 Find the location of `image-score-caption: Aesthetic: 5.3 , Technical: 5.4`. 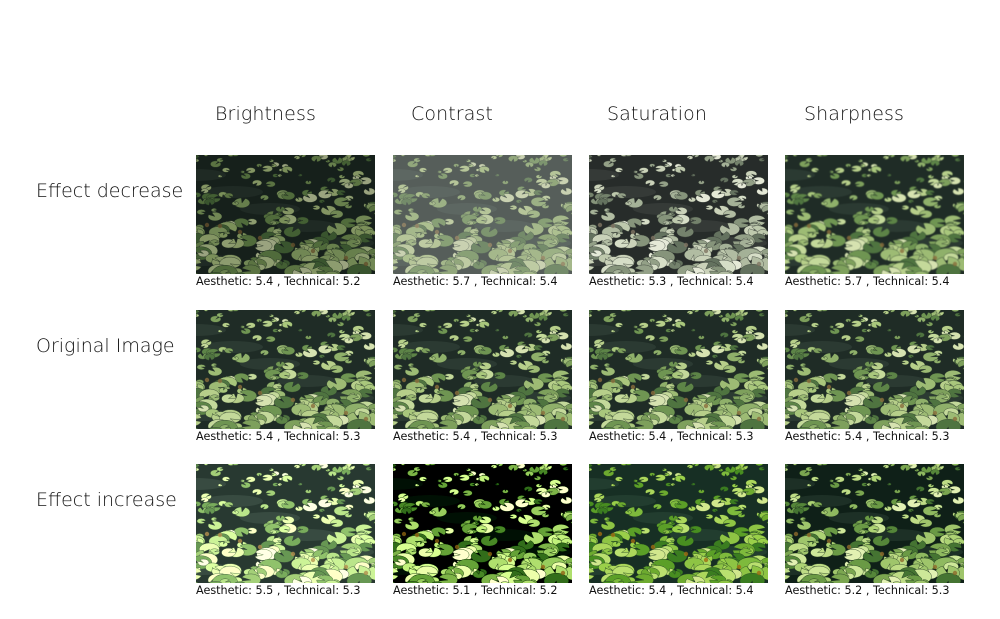

image-score-caption: Aesthetic: 5.3 , Technical: 5.4 is located at coordinates (671, 281).